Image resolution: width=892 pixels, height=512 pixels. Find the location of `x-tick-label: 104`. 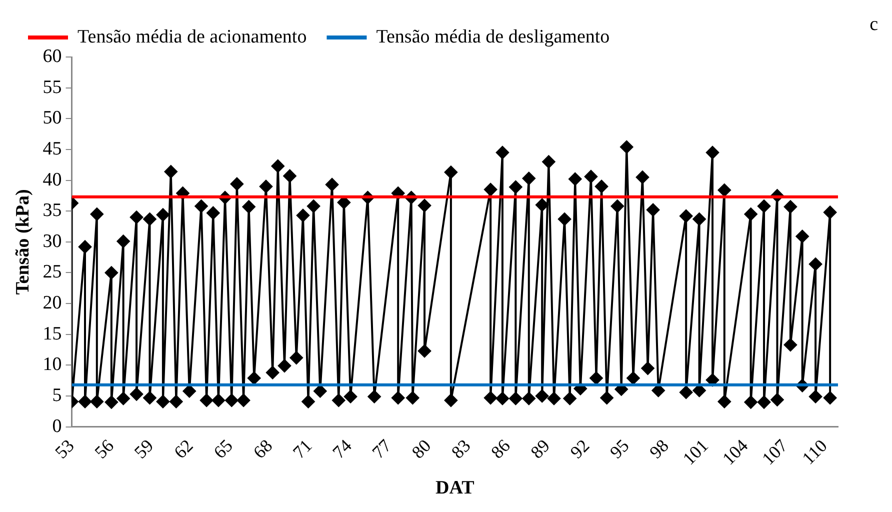

x-tick-label: 104 is located at coordinates (735, 452).